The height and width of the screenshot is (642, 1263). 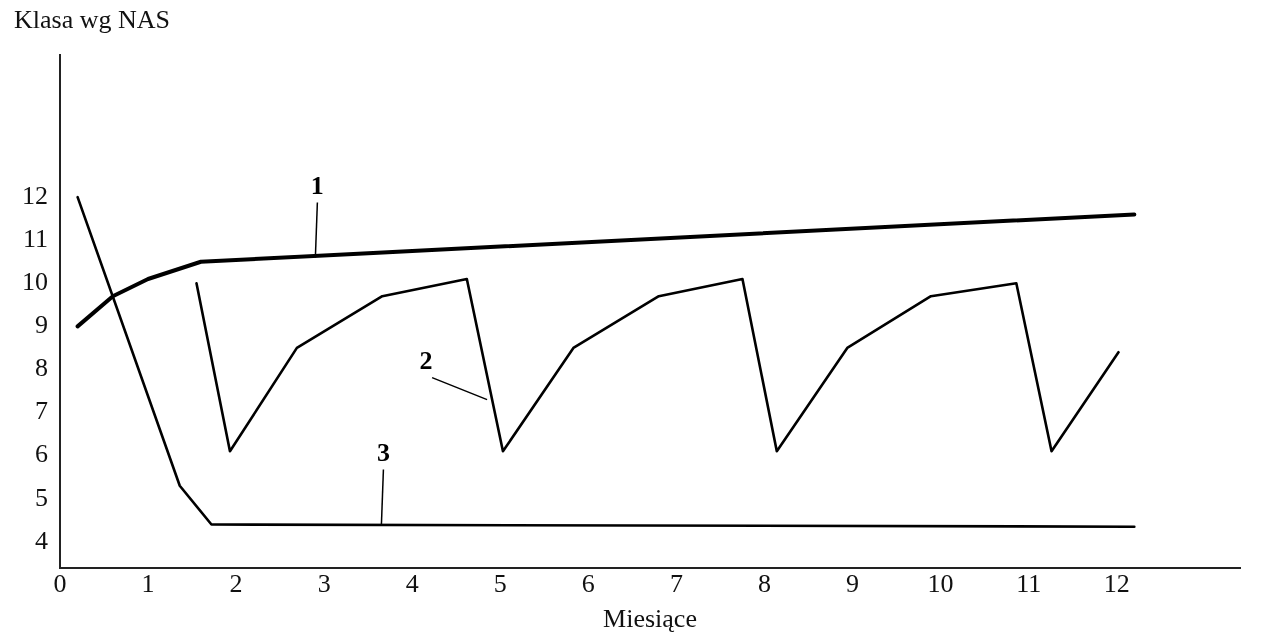 I want to click on y-tick-label: 11, so click(x=35, y=239).